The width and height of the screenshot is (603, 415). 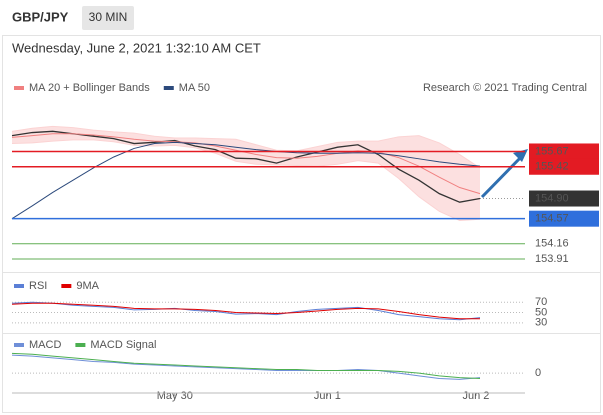 What do you see at coordinates (40, 16) in the screenshot?
I see `symbol: GBP/JPY` at bounding box center [40, 16].